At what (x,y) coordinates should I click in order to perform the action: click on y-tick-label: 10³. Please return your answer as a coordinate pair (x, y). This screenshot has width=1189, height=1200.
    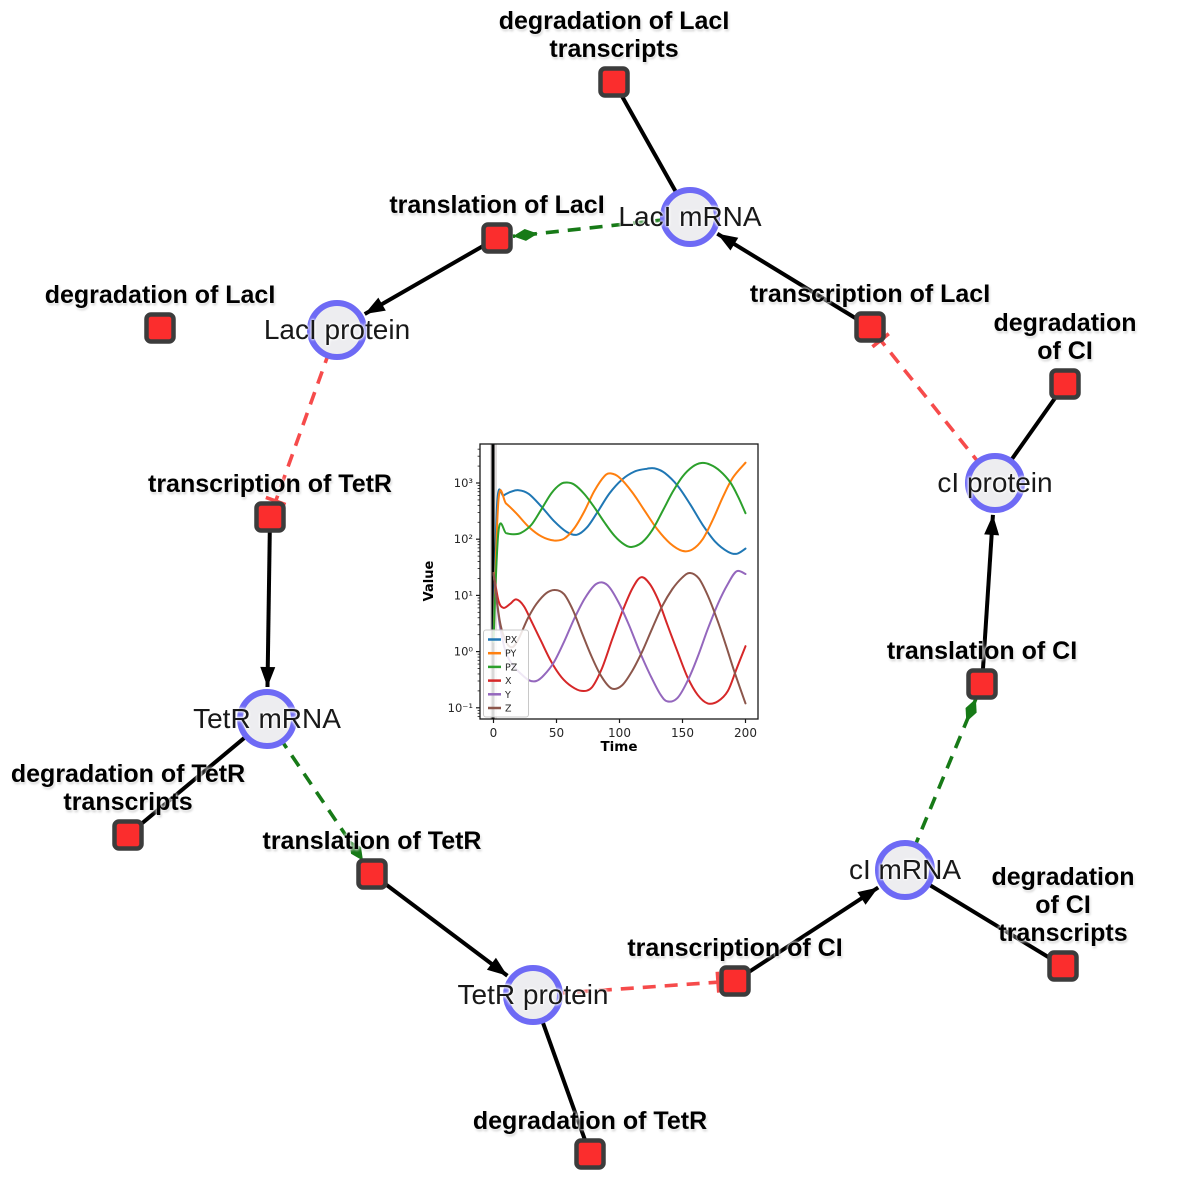
    Looking at the image, I should click on (464, 483).